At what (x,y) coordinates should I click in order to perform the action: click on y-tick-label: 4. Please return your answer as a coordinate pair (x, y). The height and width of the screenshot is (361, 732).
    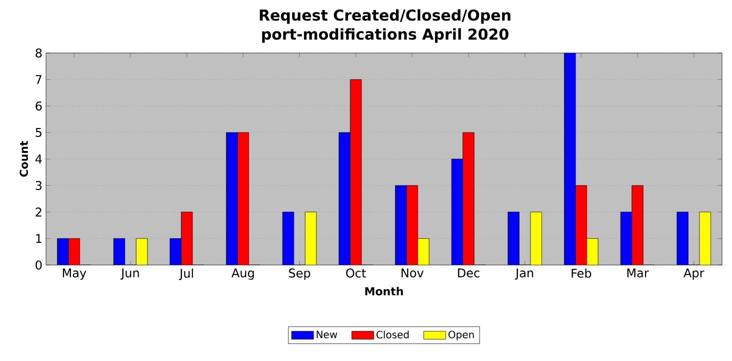
    Looking at the image, I should click on (38, 159).